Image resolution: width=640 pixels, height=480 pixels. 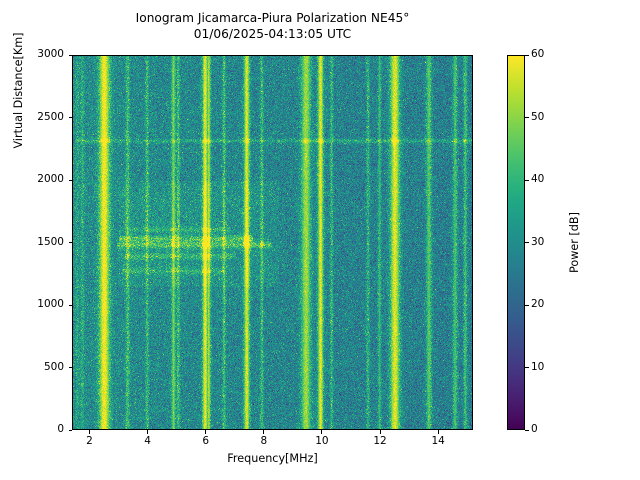 What do you see at coordinates (205, 441) in the screenshot?
I see `x-tick-label: 6` at bounding box center [205, 441].